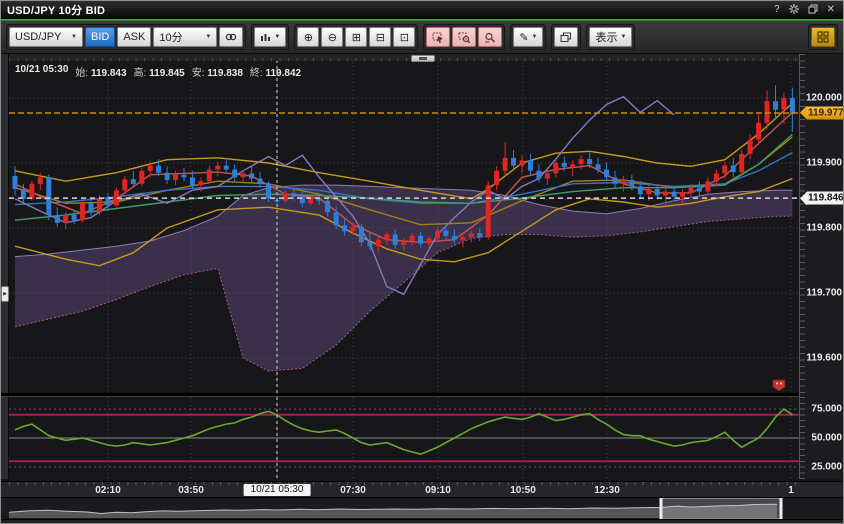 The width and height of the screenshot is (844, 524). I want to click on display-group: 表示 ▼, so click(611, 37).